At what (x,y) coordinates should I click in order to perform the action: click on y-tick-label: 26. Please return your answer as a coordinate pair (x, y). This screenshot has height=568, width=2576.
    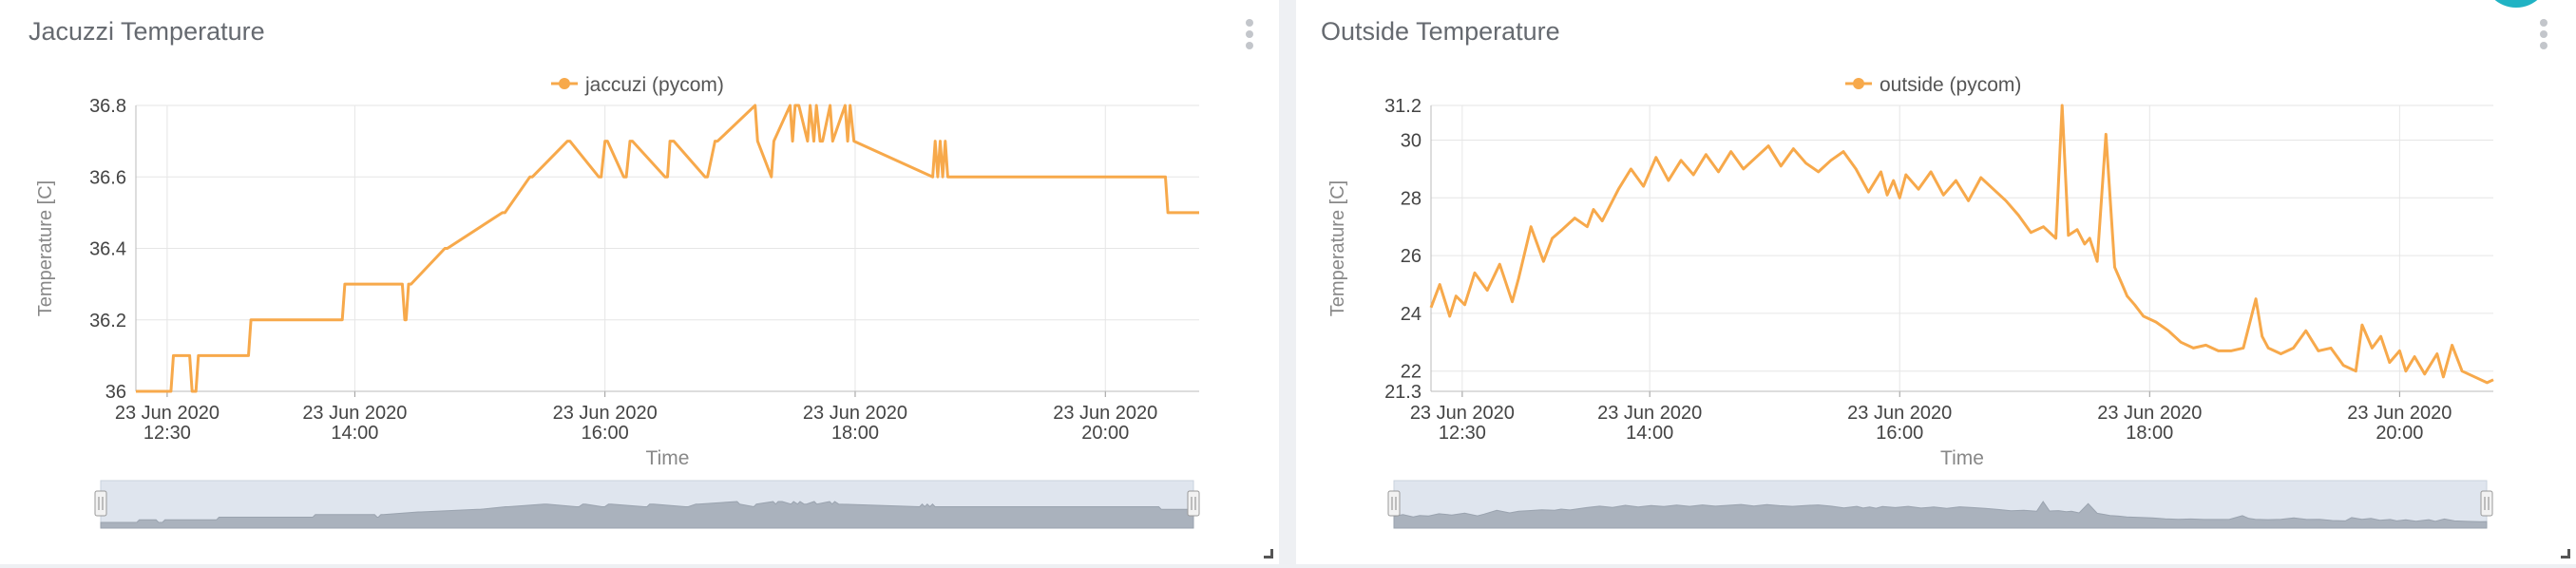
    Looking at the image, I should click on (1411, 257).